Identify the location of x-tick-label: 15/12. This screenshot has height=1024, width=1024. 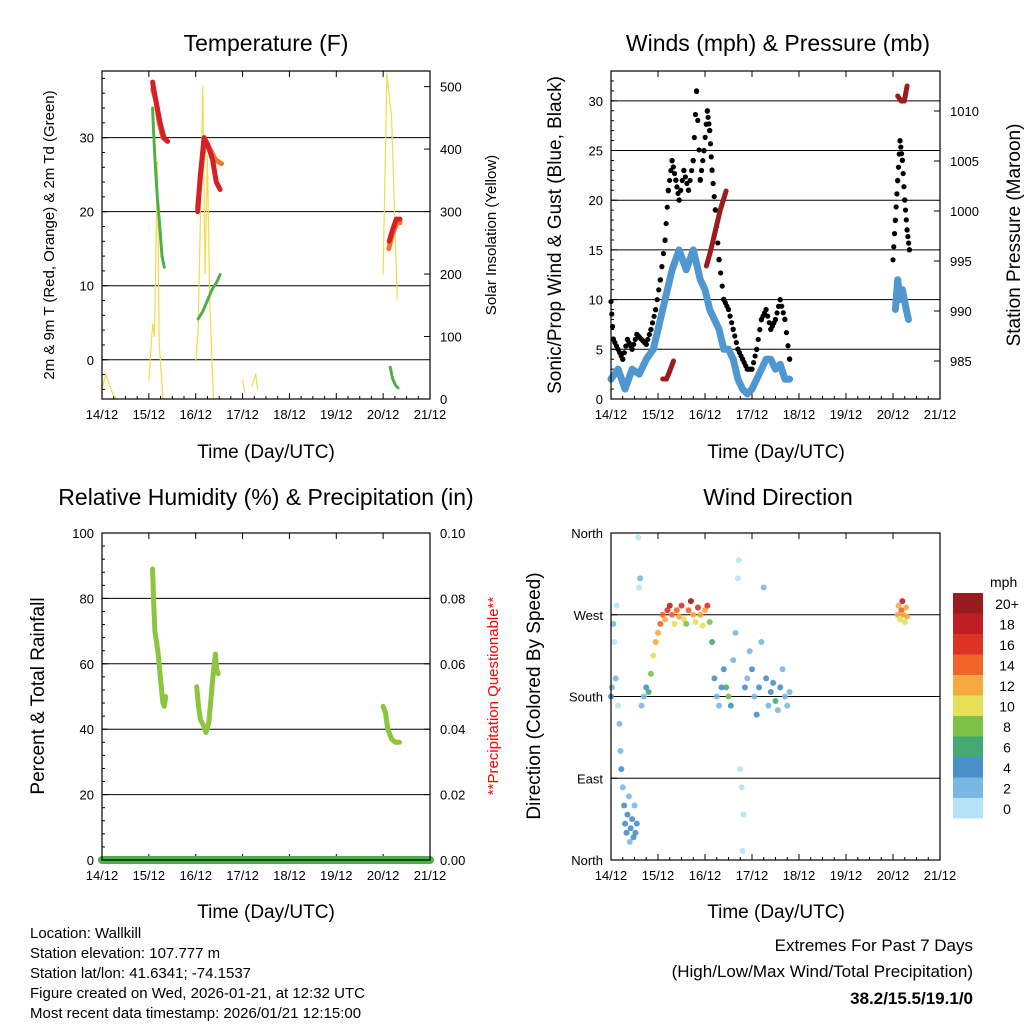
(149, 875).